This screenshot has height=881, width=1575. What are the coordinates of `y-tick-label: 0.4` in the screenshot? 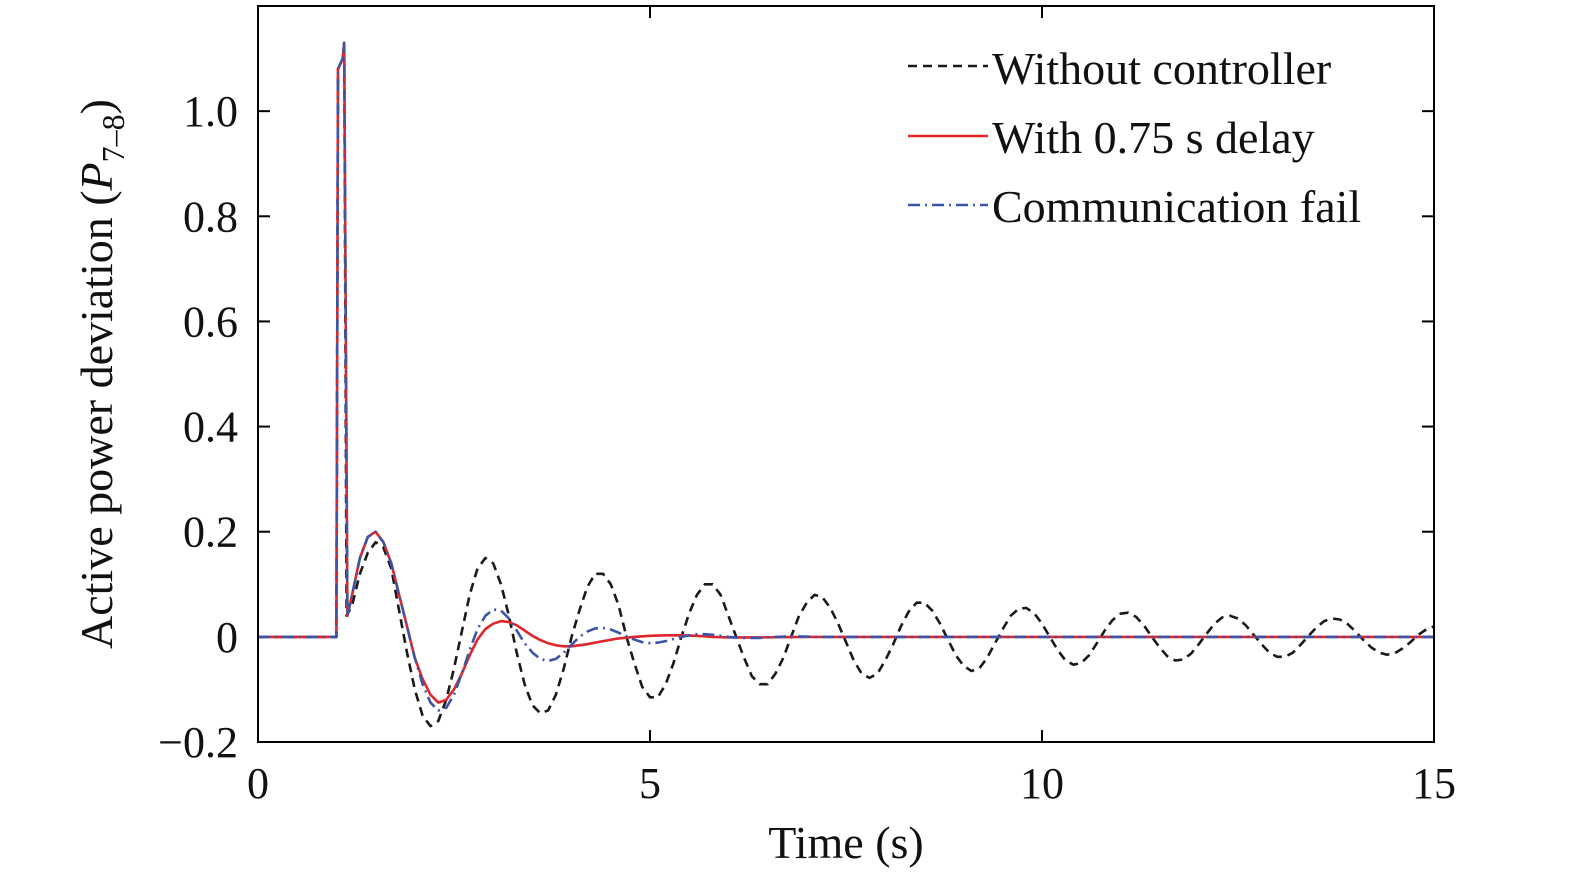 It's located at (210, 427).